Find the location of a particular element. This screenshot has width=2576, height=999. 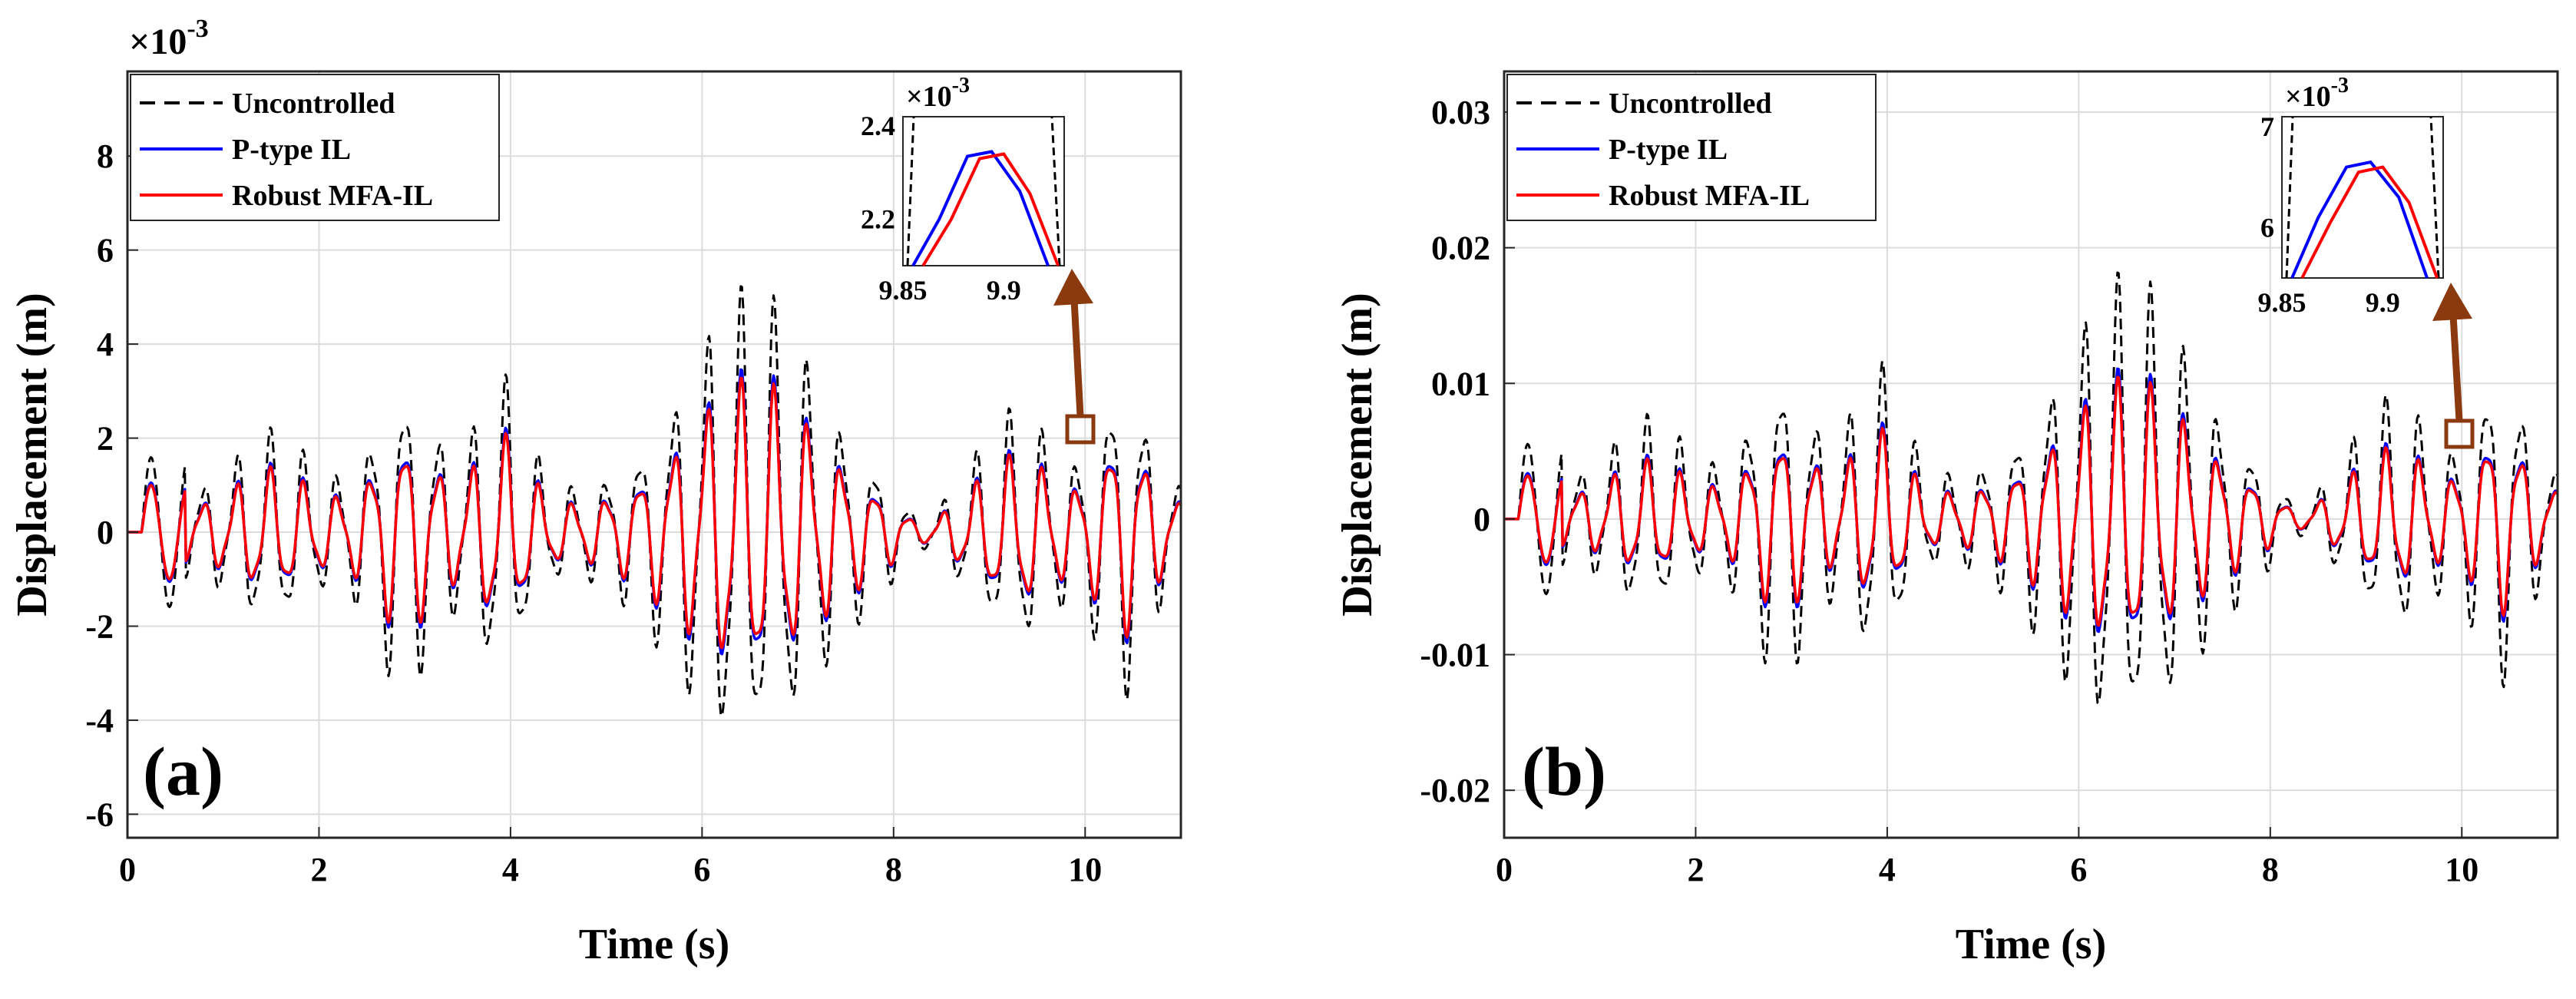

inset-a: ×10⁻³ 9.85 9.9 2.2 2.4 is located at coordinates (963, 190).